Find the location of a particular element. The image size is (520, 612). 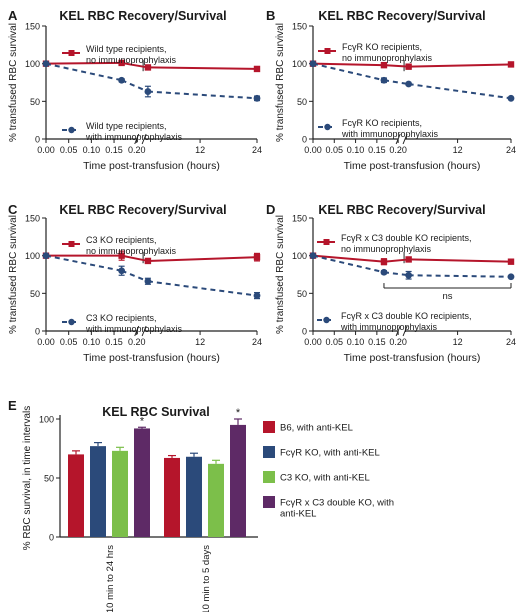

panel-letter: B is located at coordinates (270, 15).